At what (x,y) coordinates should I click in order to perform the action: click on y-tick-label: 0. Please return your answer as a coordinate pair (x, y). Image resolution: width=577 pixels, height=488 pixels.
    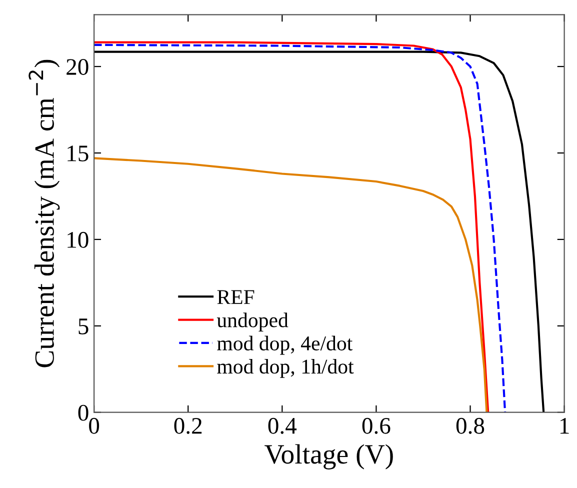
    Looking at the image, I should click on (83, 412).